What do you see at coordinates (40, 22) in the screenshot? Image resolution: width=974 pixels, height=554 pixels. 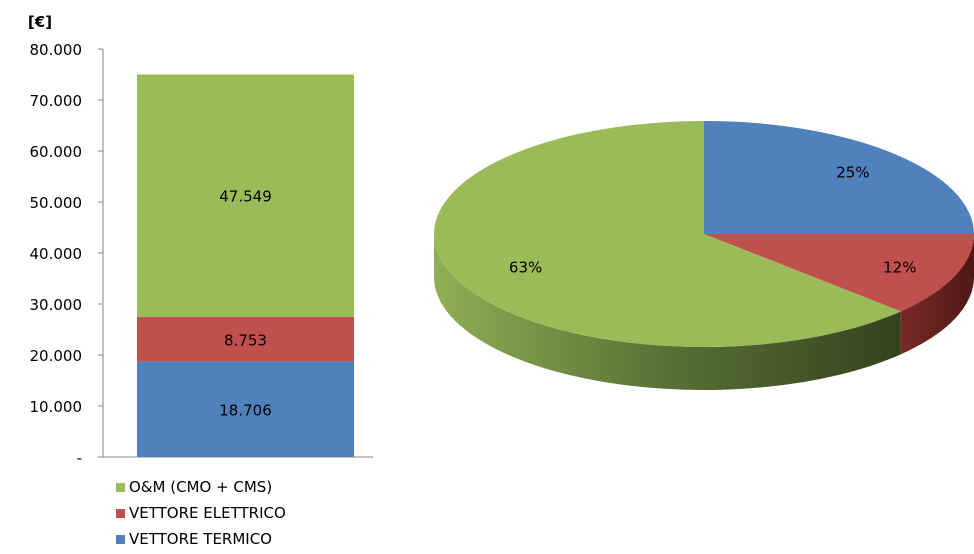 I see `y-unit-label: [€]` at bounding box center [40, 22].